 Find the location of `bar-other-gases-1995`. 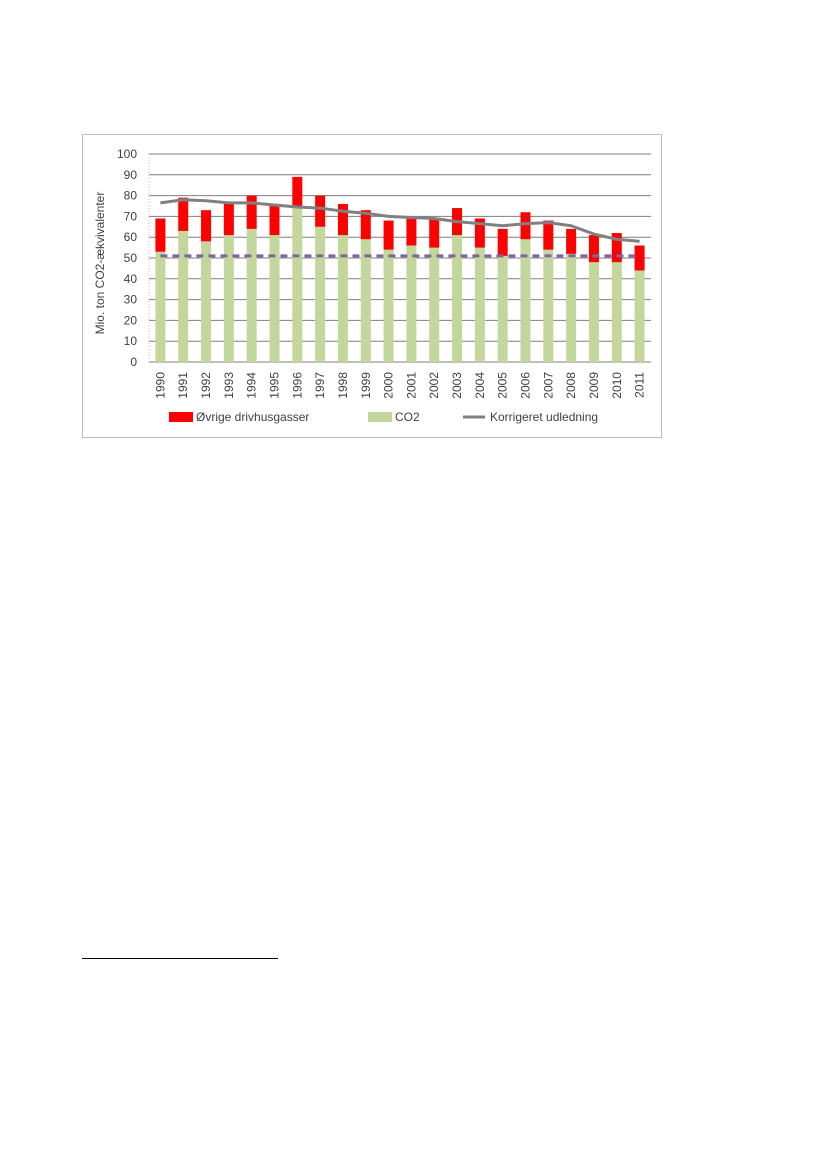

bar-other-gases-1995 is located at coordinates (274, 219).